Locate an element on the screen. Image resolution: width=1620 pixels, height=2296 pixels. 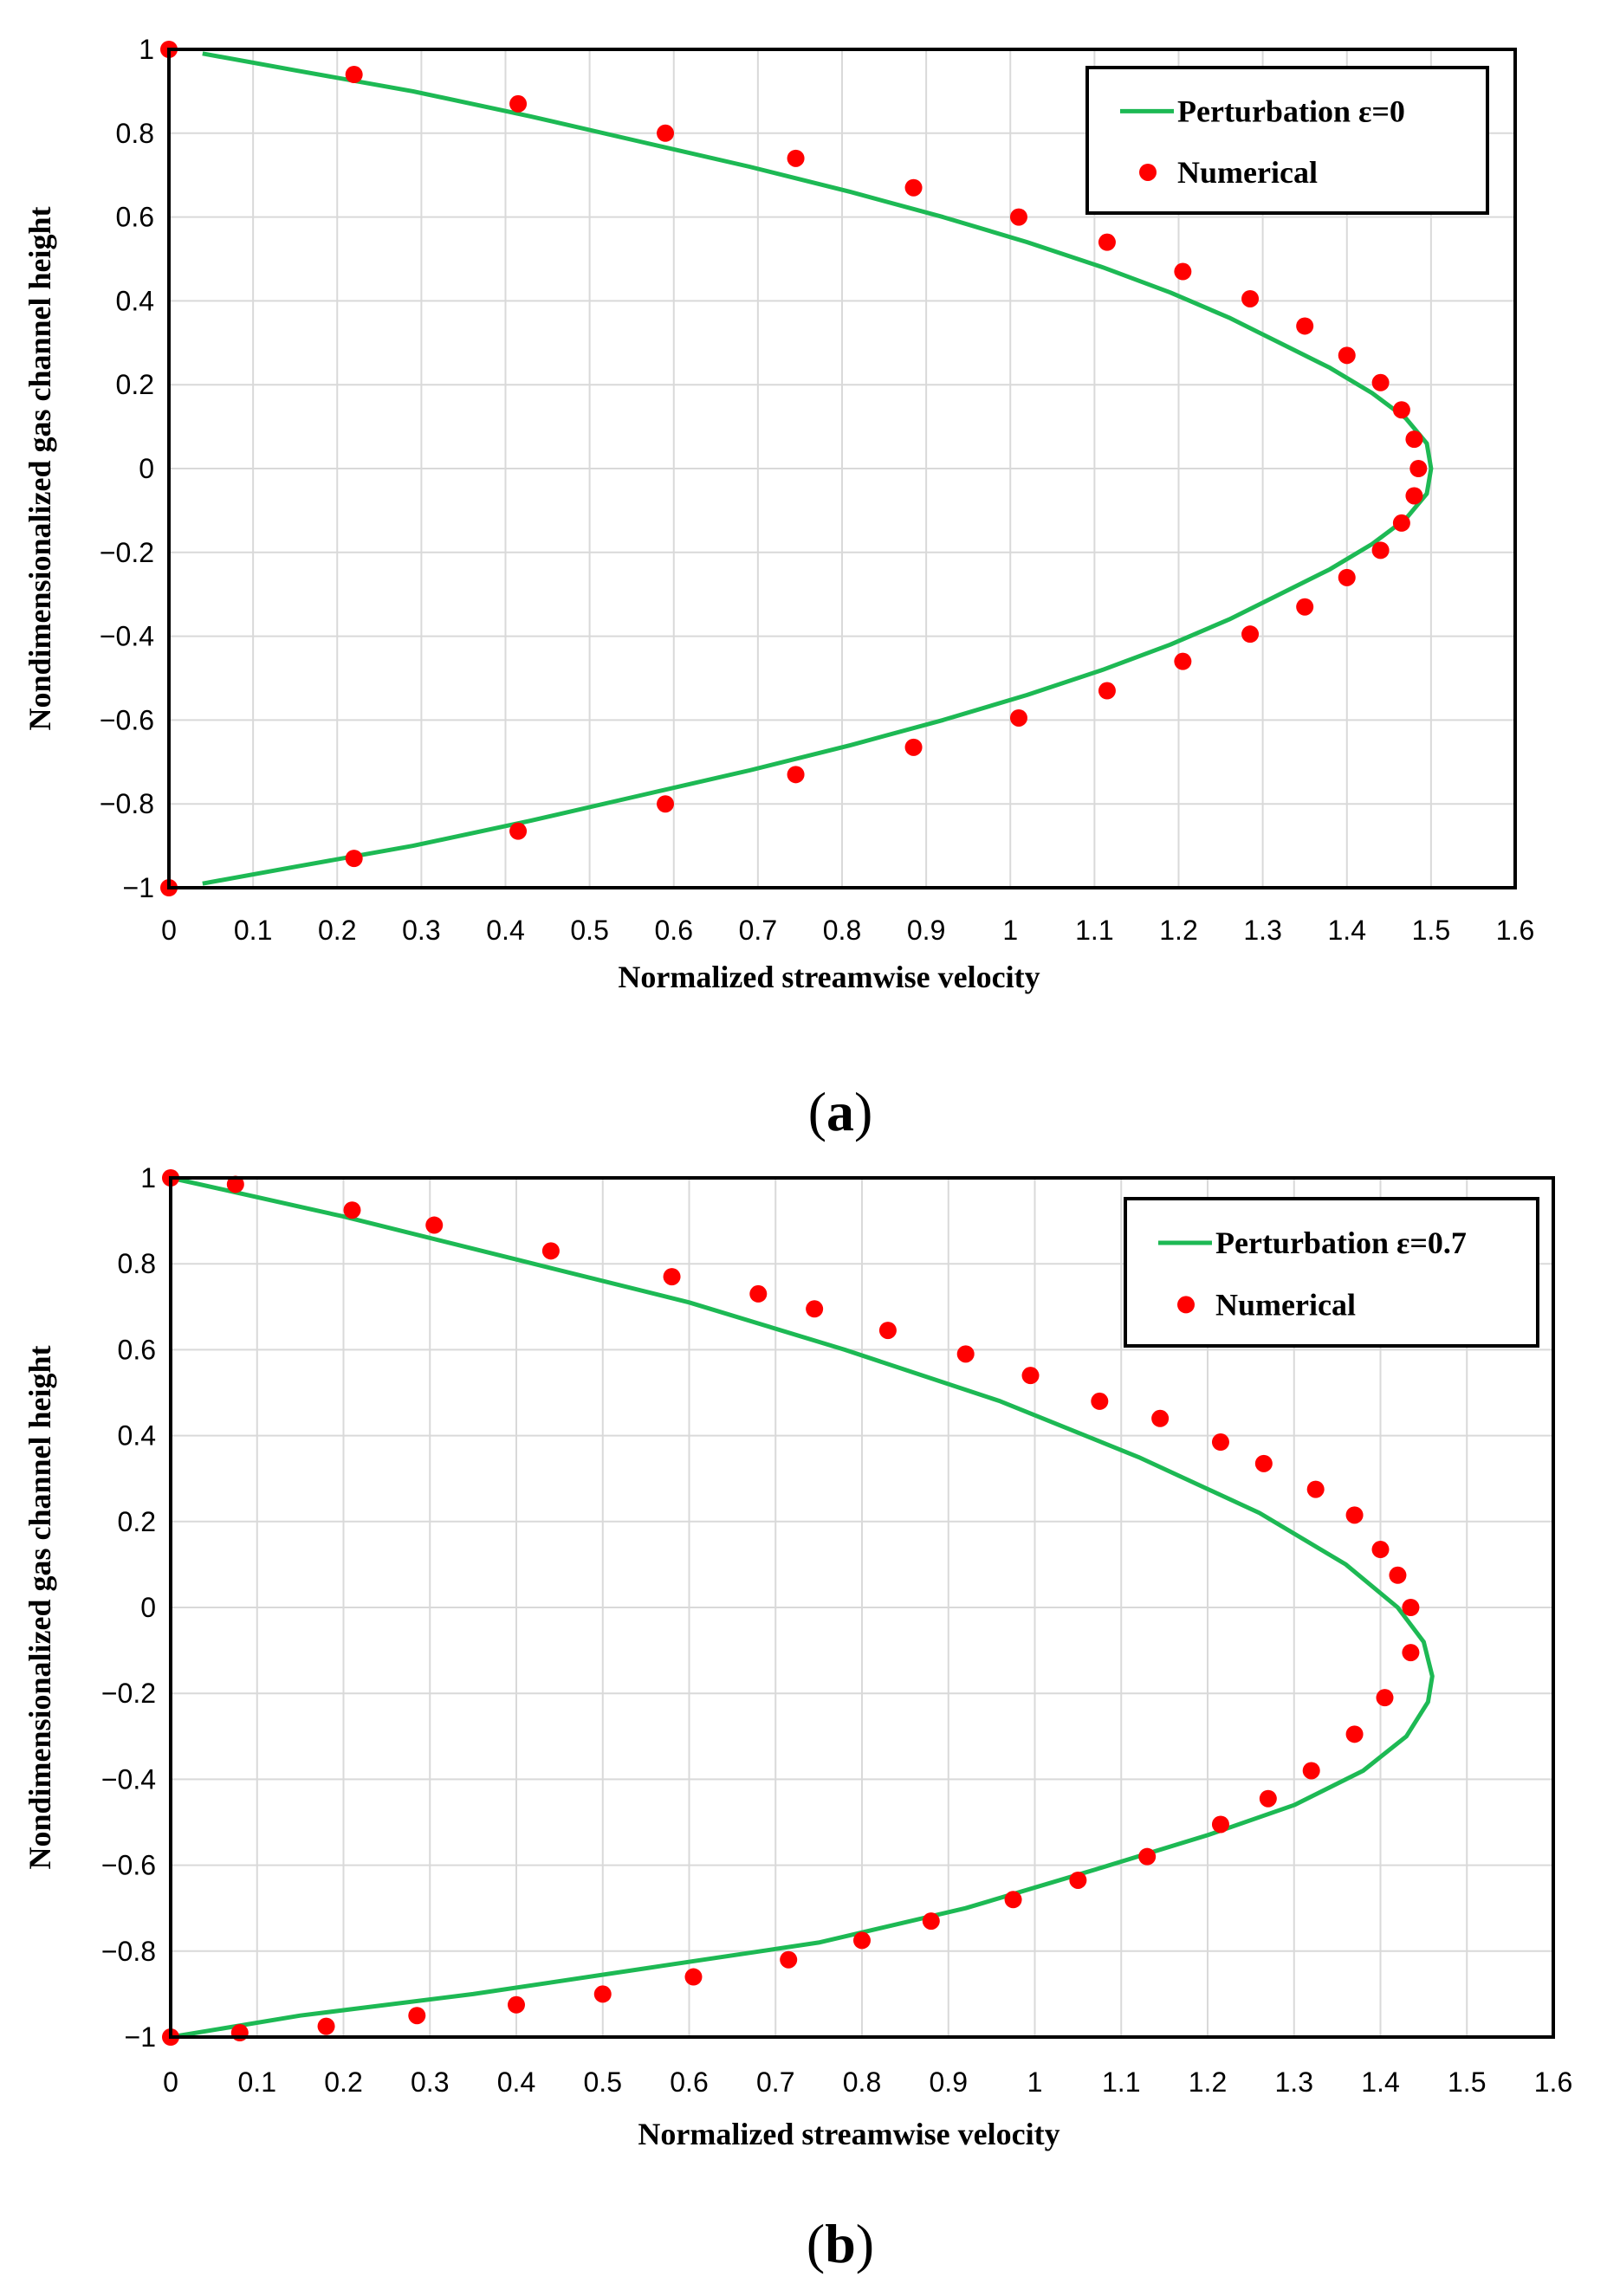
legend-label-perturbation: Perturbation ε=0.7 is located at coordinates (1341, 1243).